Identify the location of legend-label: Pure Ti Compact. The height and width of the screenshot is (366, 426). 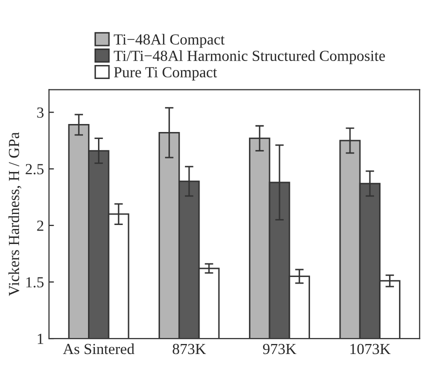
(166, 74).